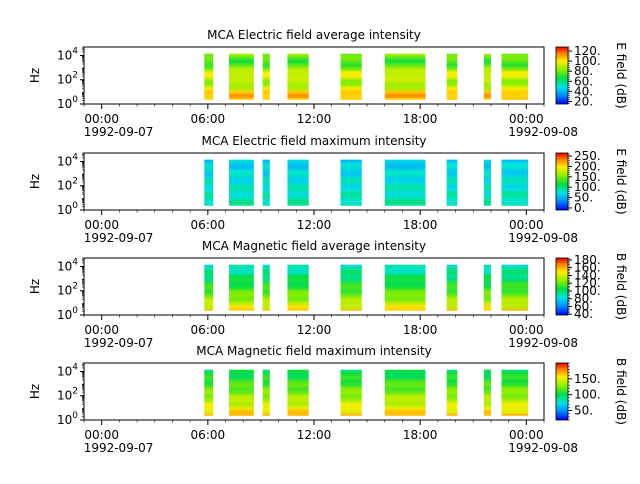 The width and height of the screenshot is (640, 484). Describe the element at coordinates (579, 208) in the screenshot. I see `colorbar-tick-label: 0.` at that location.